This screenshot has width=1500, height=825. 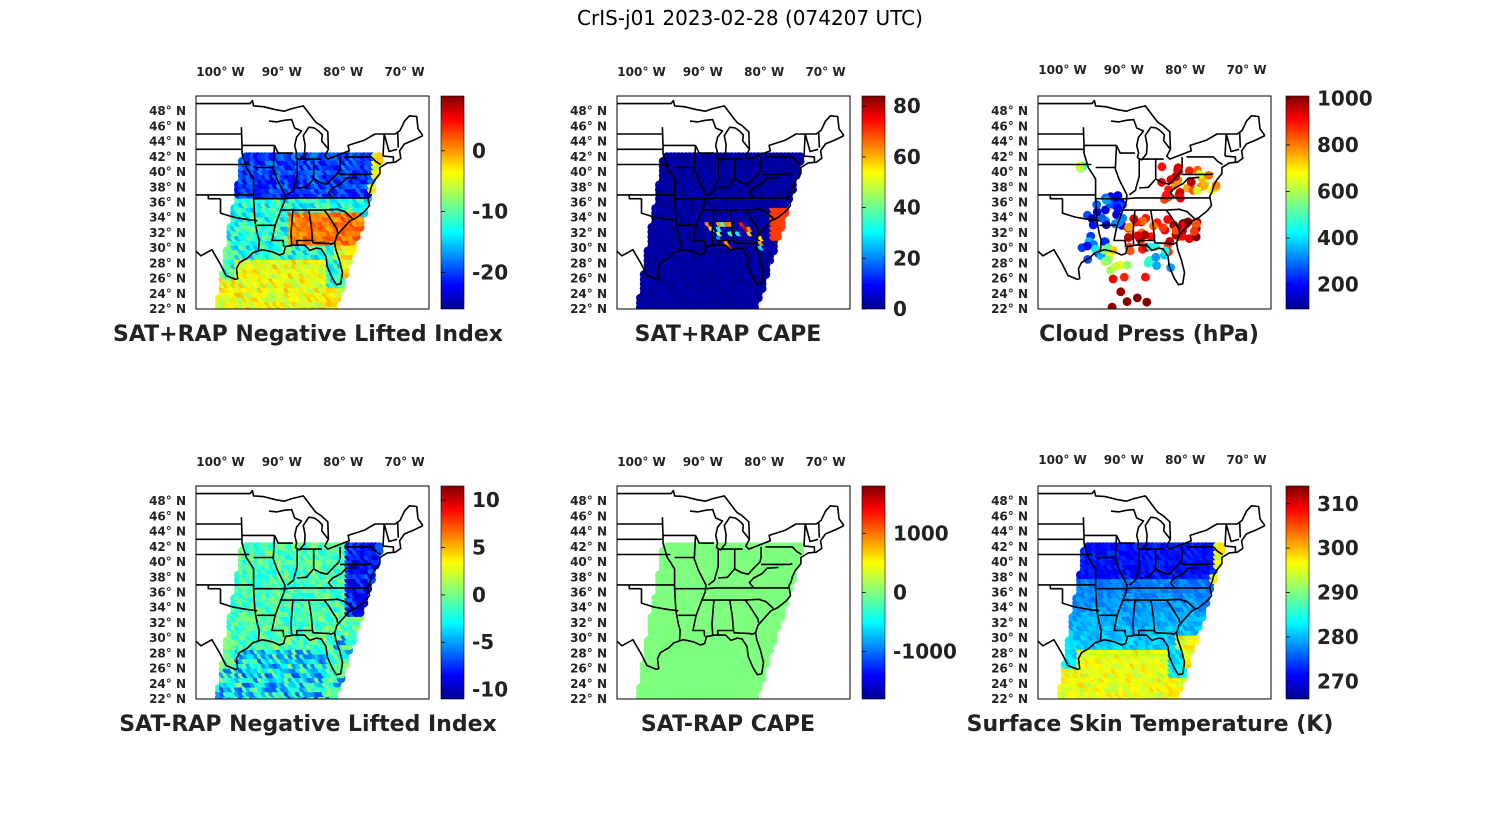 I want to click on colorbar-tick-label: 60, so click(x=907, y=157).